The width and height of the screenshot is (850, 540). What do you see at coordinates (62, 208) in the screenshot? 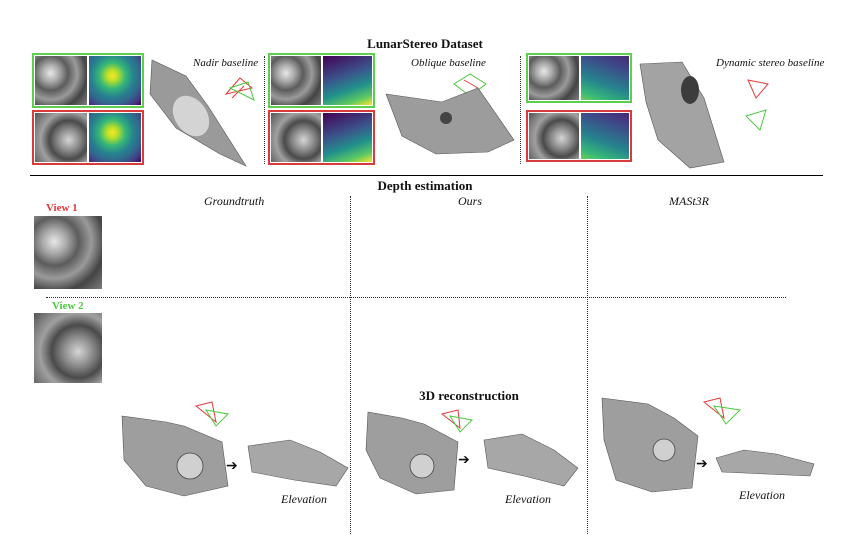
I see `view1-label: View 1` at bounding box center [62, 208].